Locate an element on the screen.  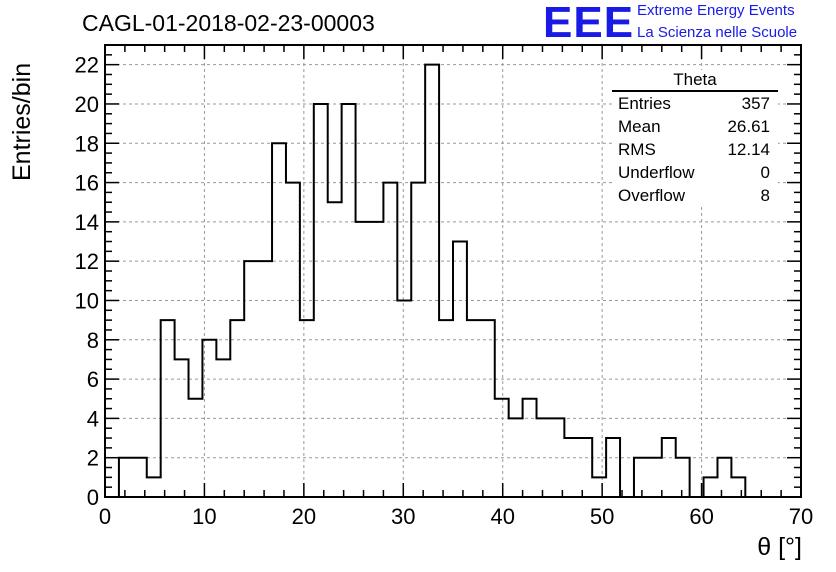
y-tick-label: 12 is located at coordinates (87, 261).